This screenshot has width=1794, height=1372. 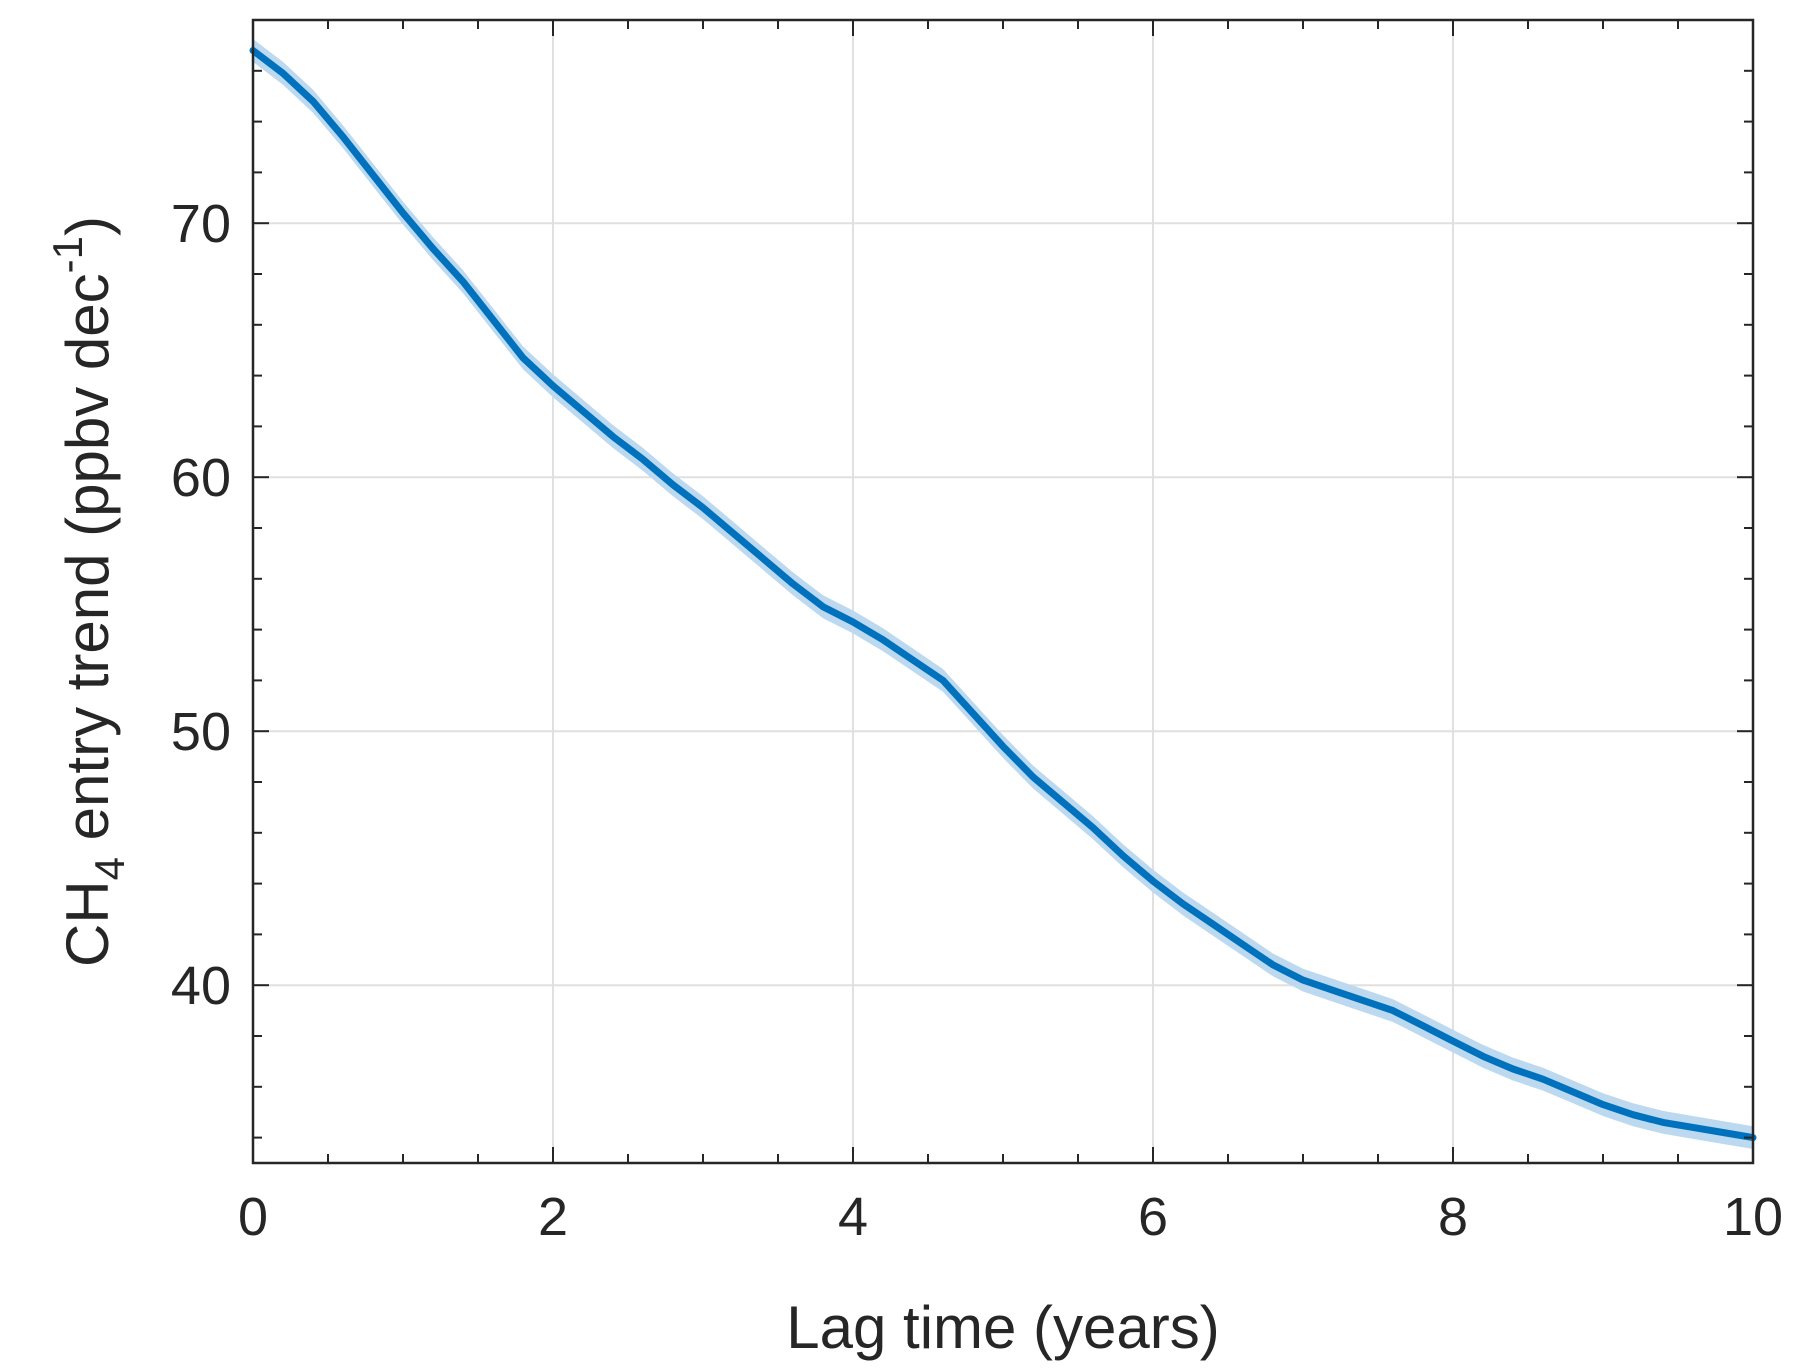 What do you see at coordinates (201, 732) in the screenshot?
I see `y-tick-label: 50` at bounding box center [201, 732].